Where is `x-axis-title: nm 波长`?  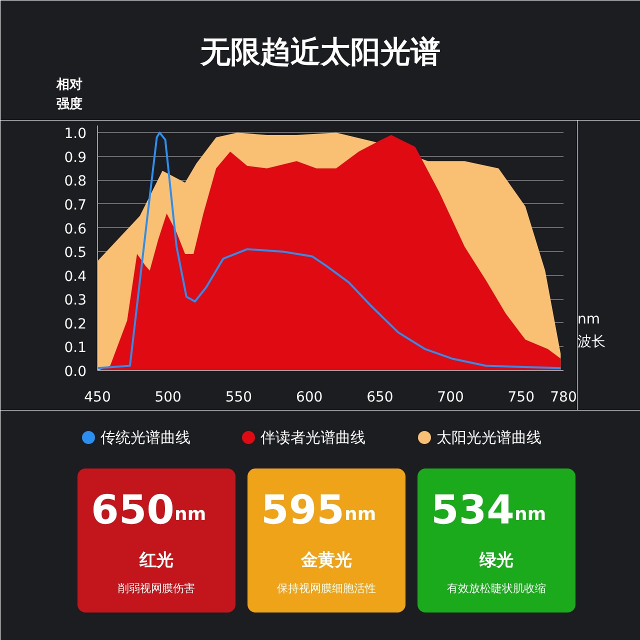
x-axis-title: nm 波长 is located at coordinates (592, 330).